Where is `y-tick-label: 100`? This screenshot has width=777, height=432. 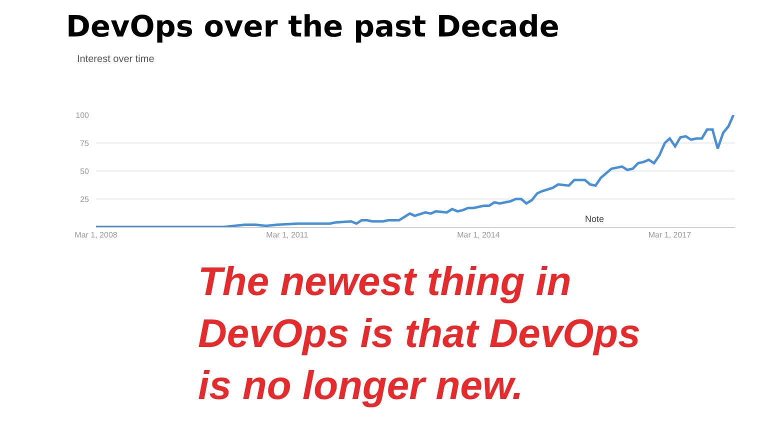 y-tick-label: 100 is located at coordinates (83, 115).